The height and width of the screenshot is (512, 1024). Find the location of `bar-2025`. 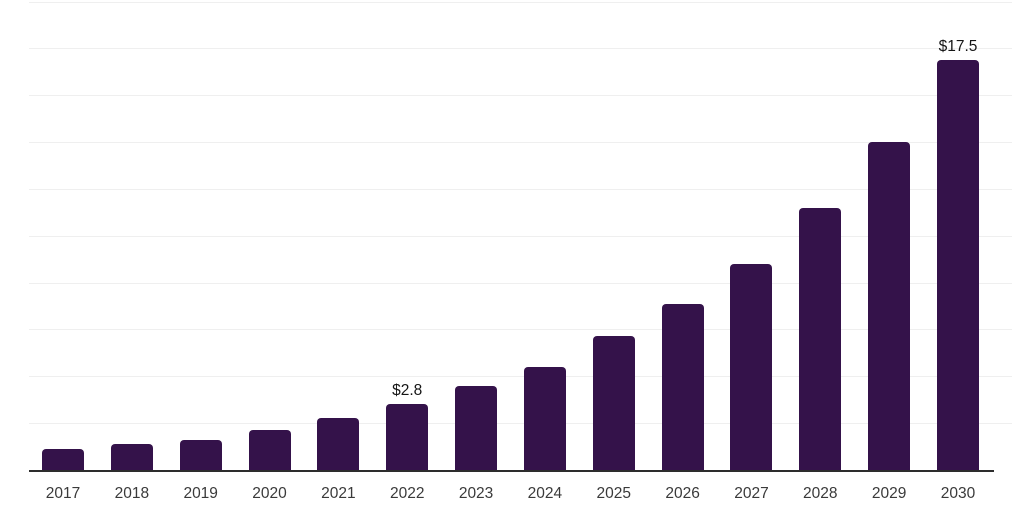

bar-2025 is located at coordinates (613, 403).